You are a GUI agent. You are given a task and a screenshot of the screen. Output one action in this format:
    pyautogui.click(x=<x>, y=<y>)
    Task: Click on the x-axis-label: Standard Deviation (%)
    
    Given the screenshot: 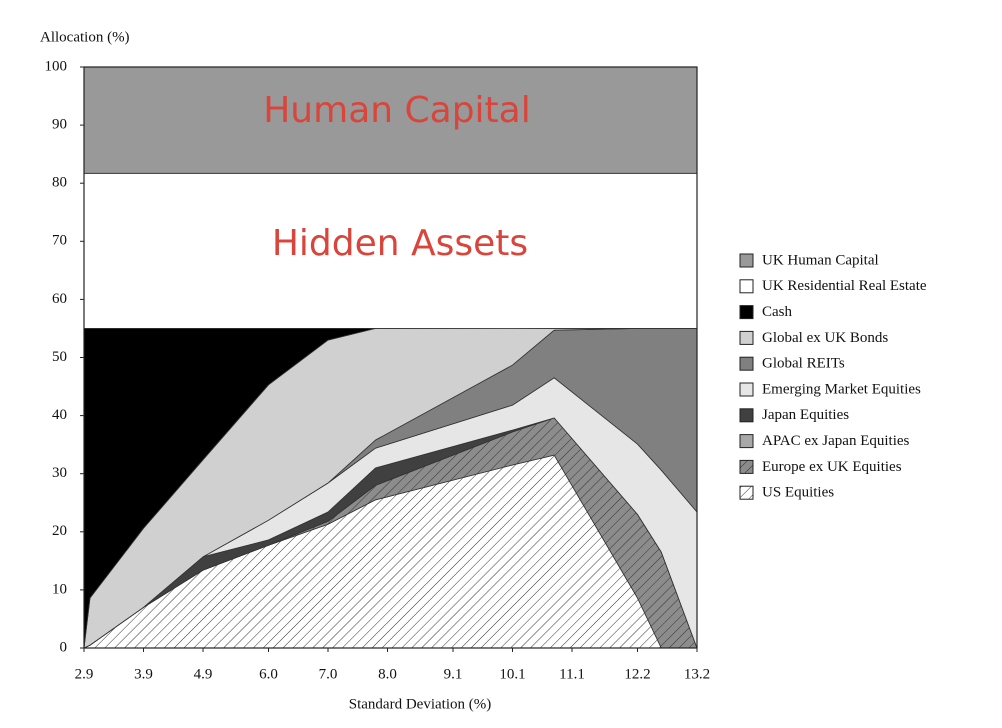 What is the action you would take?
    pyautogui.click(x=420, y=704)
    